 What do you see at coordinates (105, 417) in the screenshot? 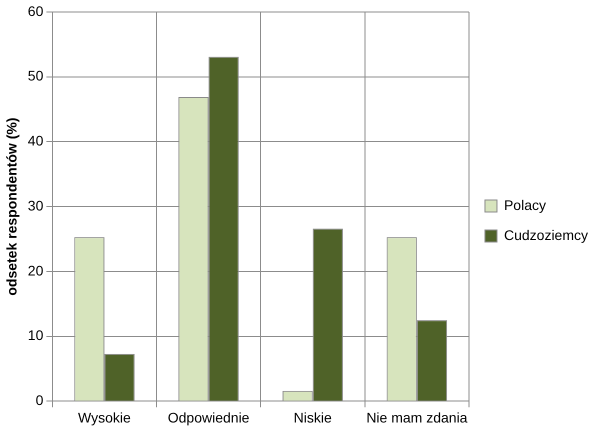
I see `x-tick-label: Wysokie` at bounding box center [105, 417].